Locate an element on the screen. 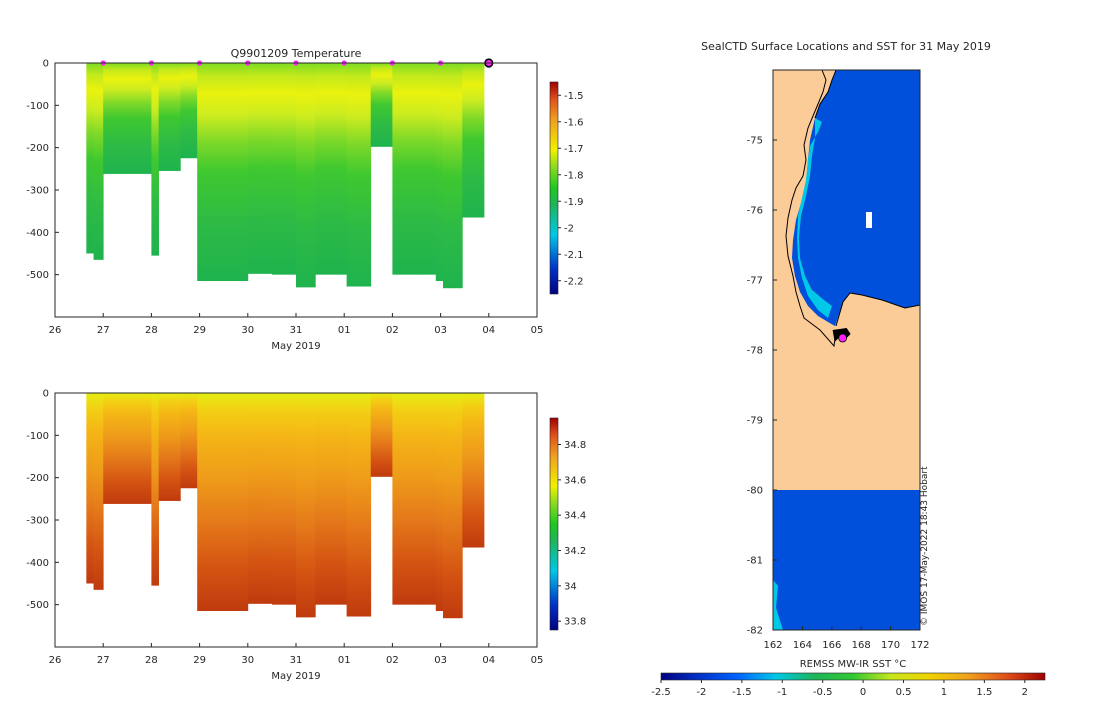  salinity-profiles is located at coordinates (285, 506).